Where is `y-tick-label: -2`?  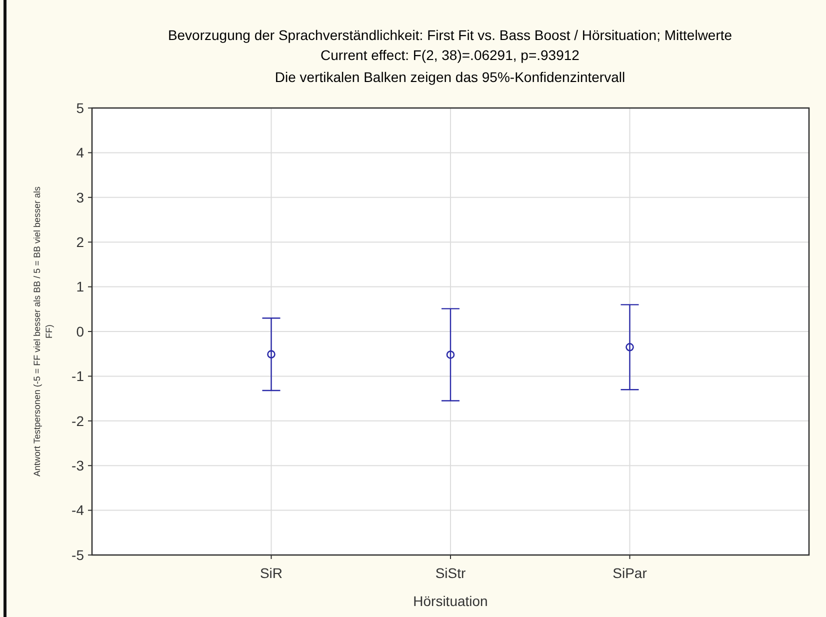 y-tick-label: -2 is located at coordinates (78, 420).